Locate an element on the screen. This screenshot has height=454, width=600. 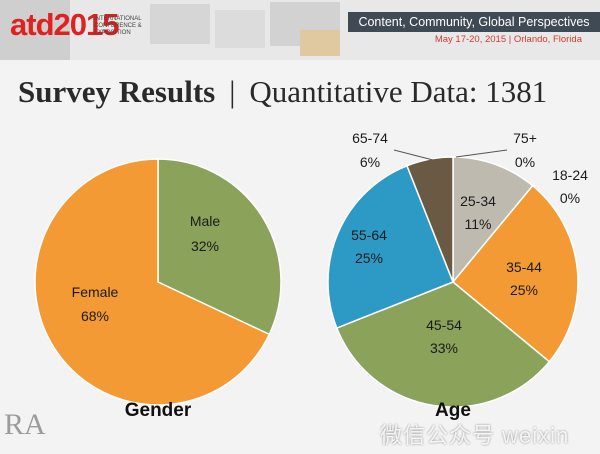
slice-label-75+: 75+ is located at coordinates (525, 138).